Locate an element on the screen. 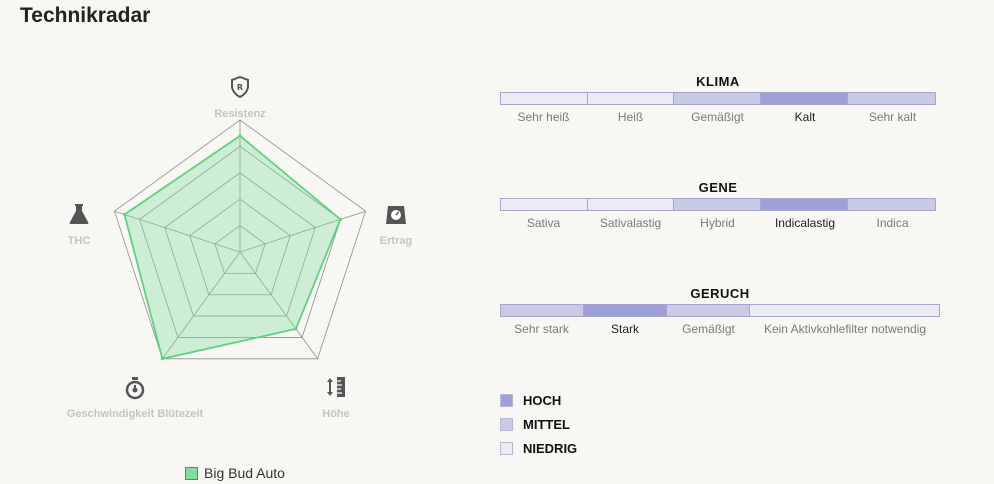 The image size is (994, 484). scale-segment-label: Hybrid is located at coordinates (717, 223).